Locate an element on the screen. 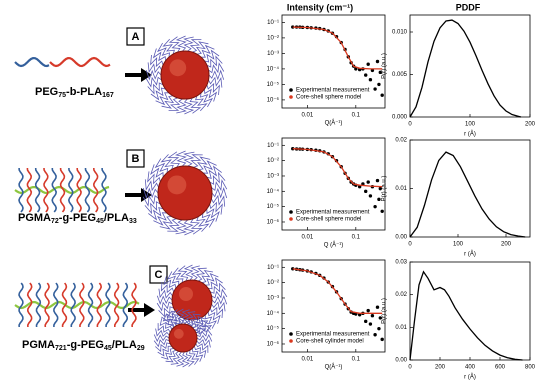  pddf-header: PDDF is located at coordinates (468, 7).